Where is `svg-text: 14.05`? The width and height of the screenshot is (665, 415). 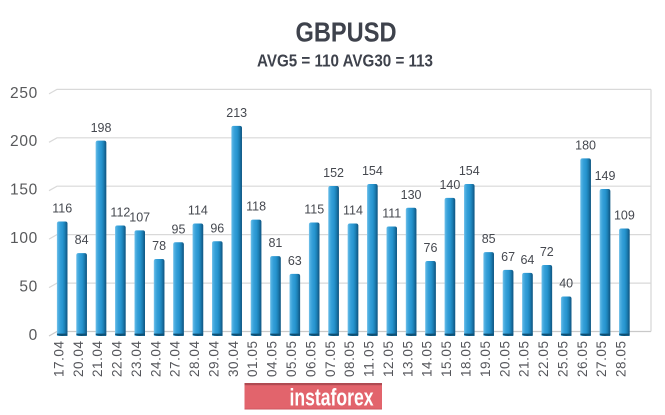
svg-text: 14.05 is located at coordinates (427, 359).